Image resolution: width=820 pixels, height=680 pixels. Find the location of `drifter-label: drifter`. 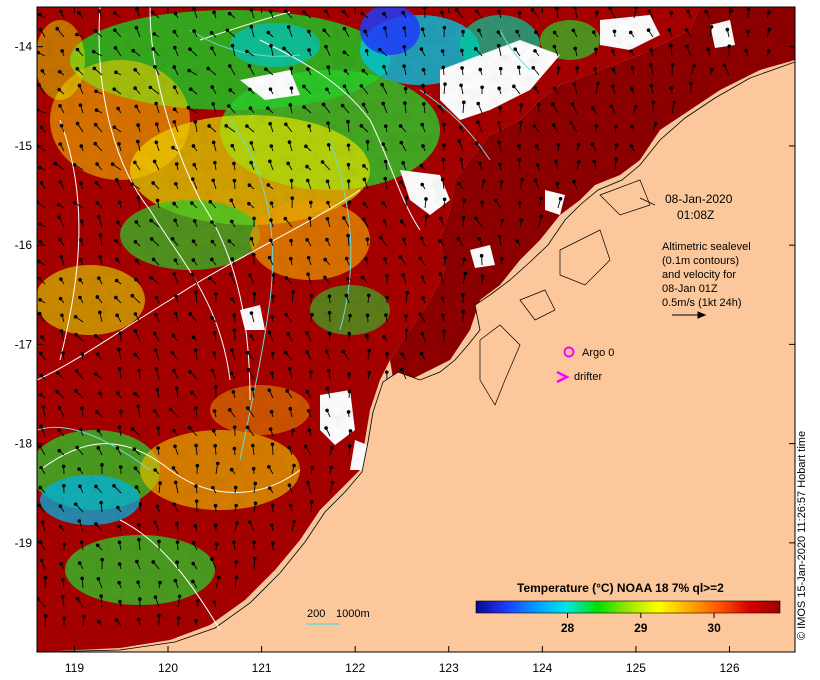

drifter-label: drifter is located at coordinates (588, 377).